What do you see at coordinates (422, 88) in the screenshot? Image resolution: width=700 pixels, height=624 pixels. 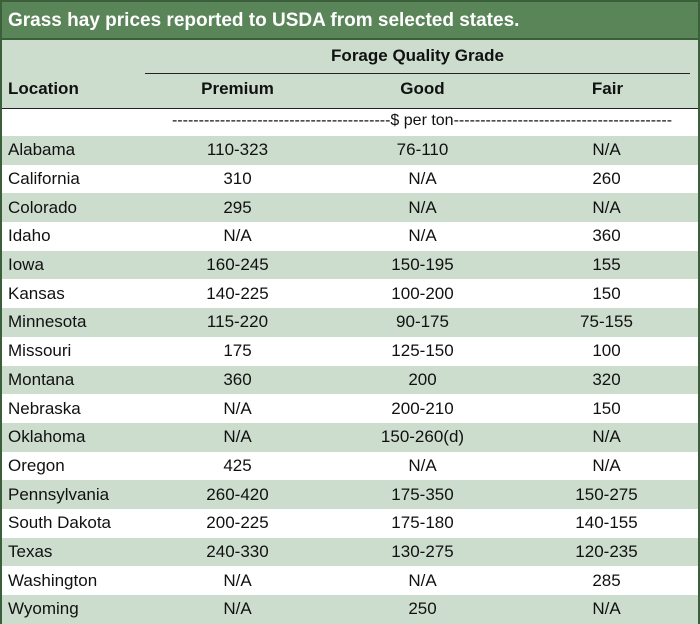 I see `column-header-good: Good` at bounding box center [422, 88].